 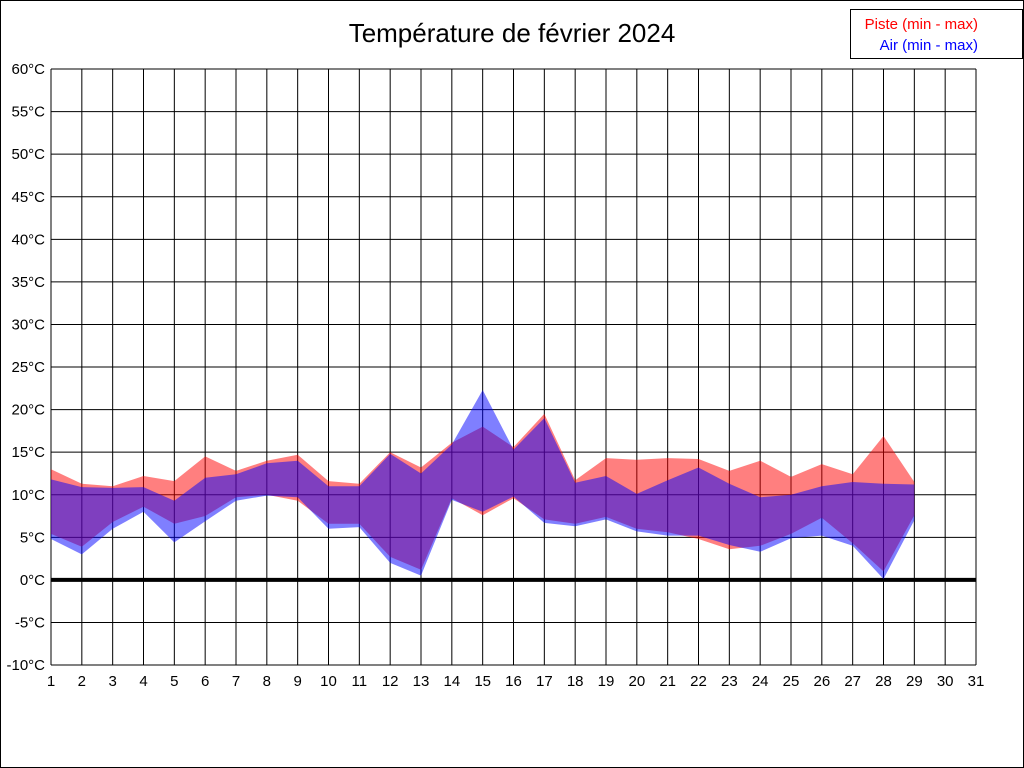 I want to click on x-tick-label-22: 22, so click(x=698, y=681).